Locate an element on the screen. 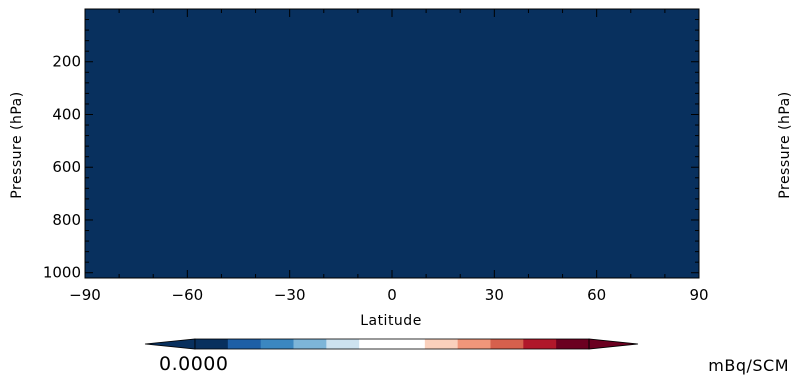  y-axis-title-right: Pressure (hPa) is located at coordinates (785, 144).